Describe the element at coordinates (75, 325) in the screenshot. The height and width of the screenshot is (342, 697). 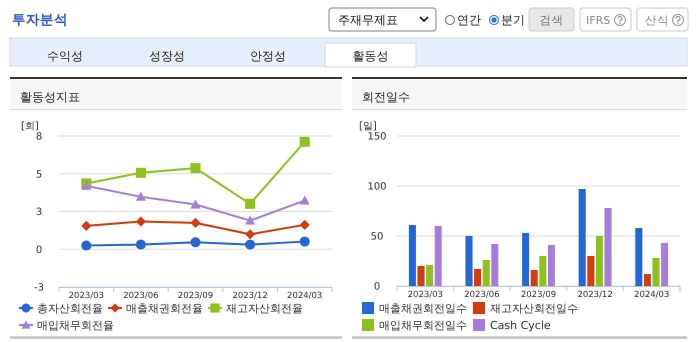
I see `legend-label: 매입채무회전율` at that location.